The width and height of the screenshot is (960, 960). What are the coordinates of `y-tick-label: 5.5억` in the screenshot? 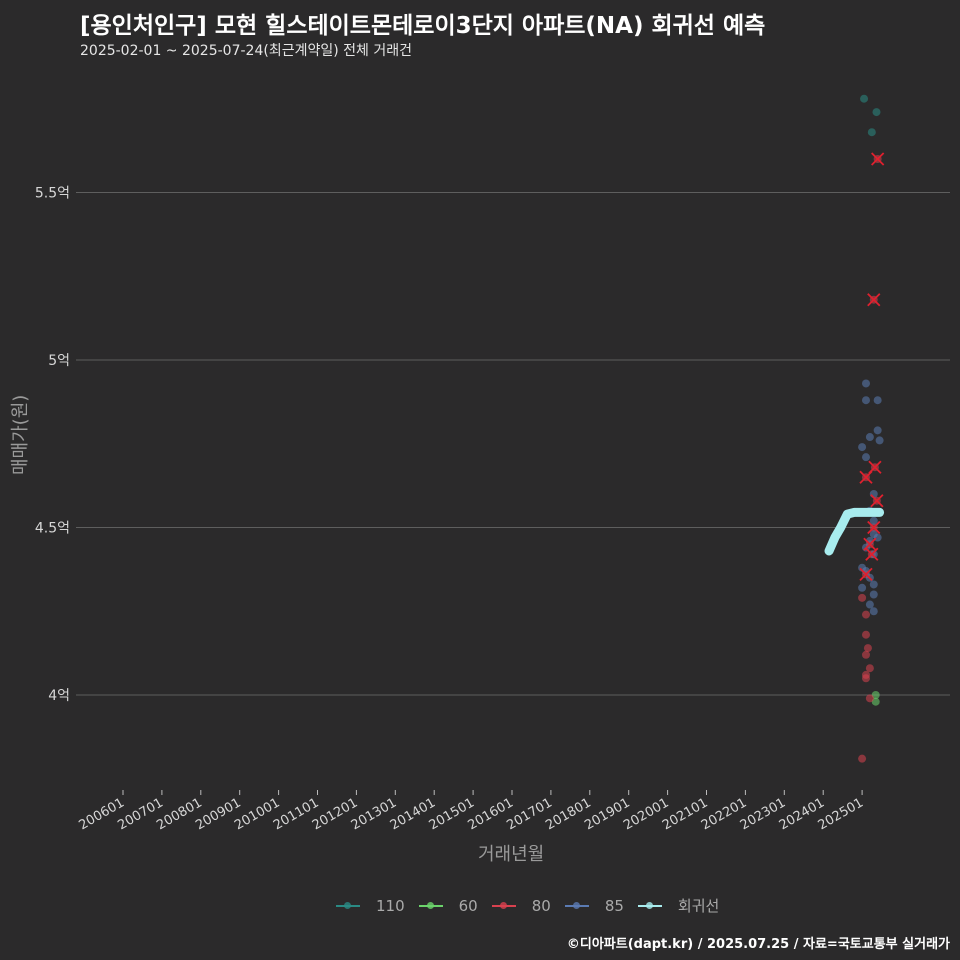 It's located at (52, 194).